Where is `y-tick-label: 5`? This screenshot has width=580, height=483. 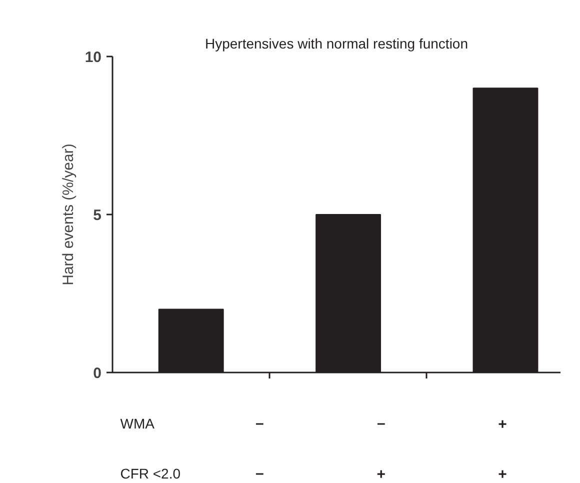 y-tick-label: 5 is located at coordinates (97, 215).